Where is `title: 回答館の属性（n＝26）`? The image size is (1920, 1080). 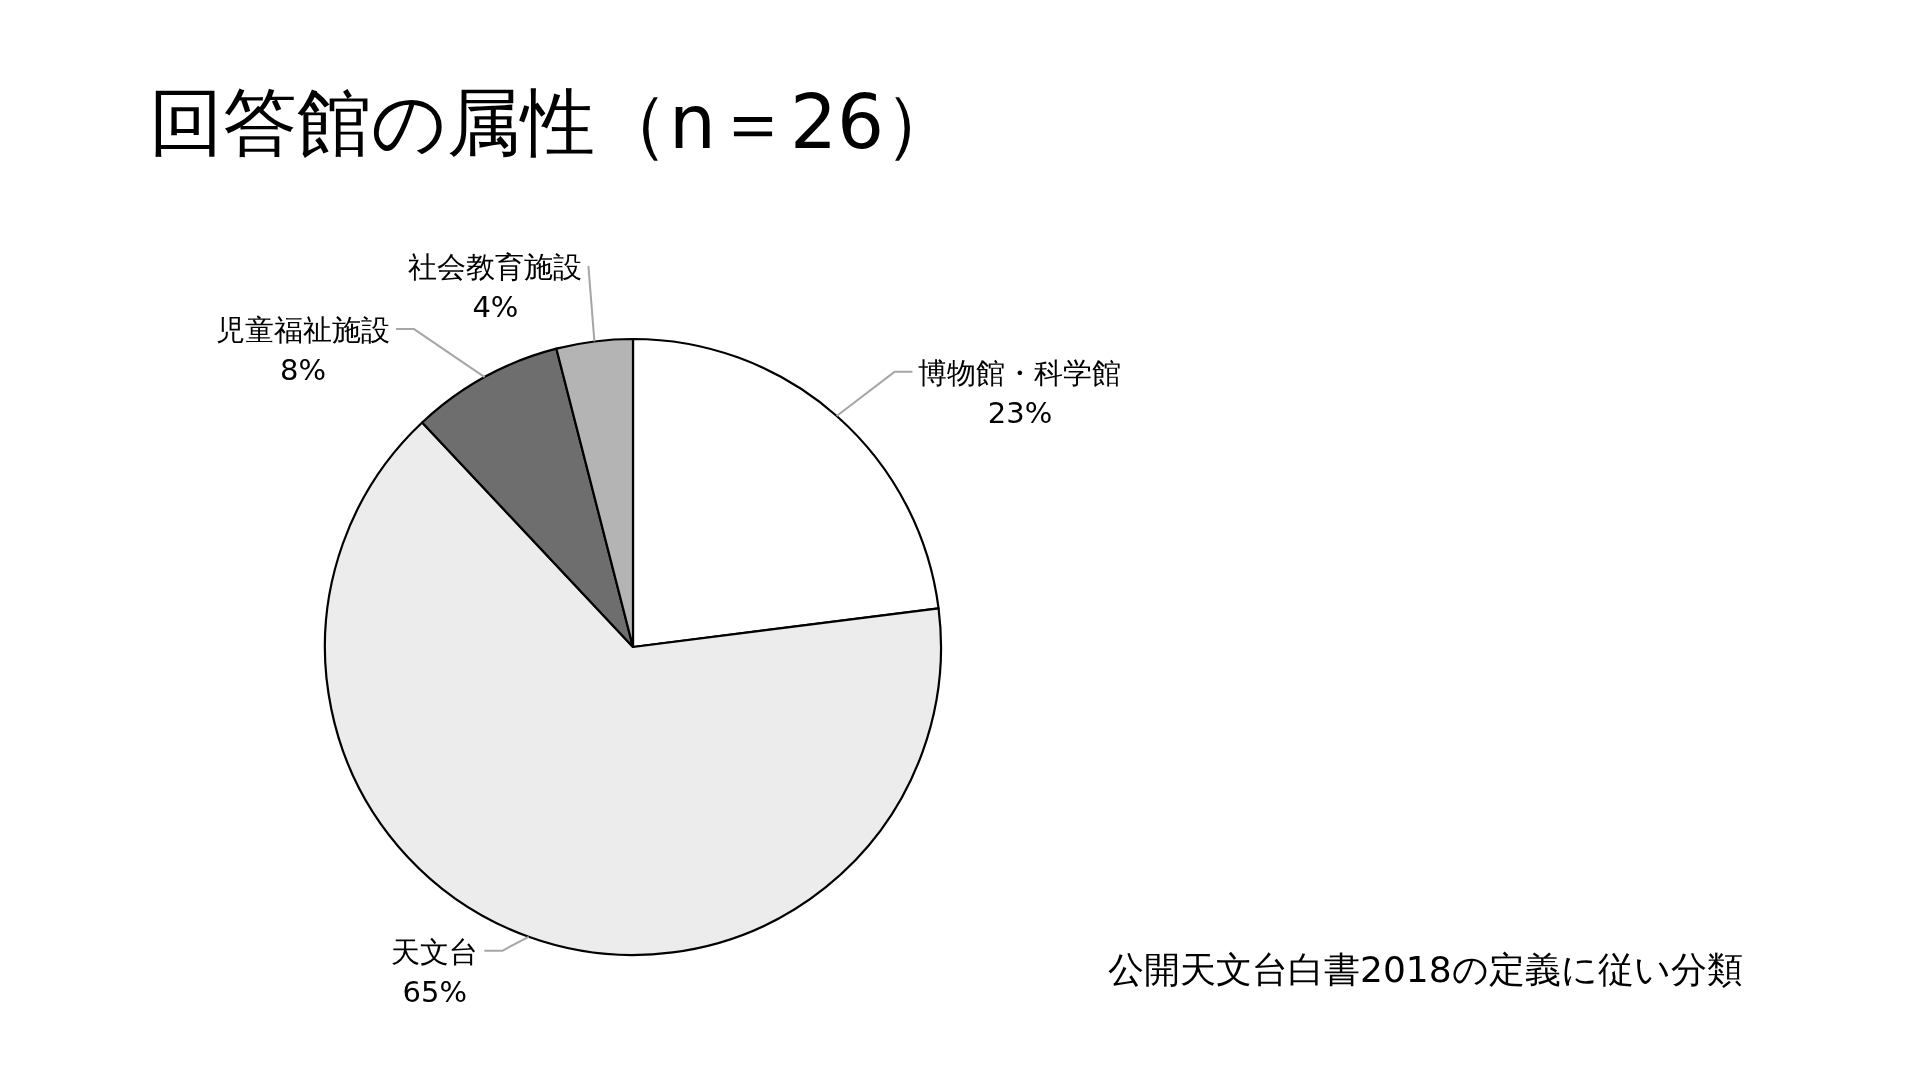
title: 回答館の属性（n＝26） is located at coordinates (554, 122).